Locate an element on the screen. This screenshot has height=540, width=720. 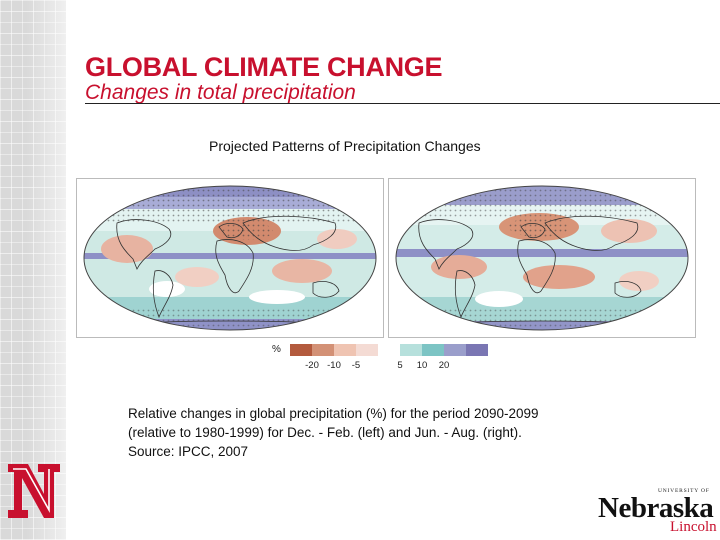
map-jun-aug is located at coordinates (542, 258).